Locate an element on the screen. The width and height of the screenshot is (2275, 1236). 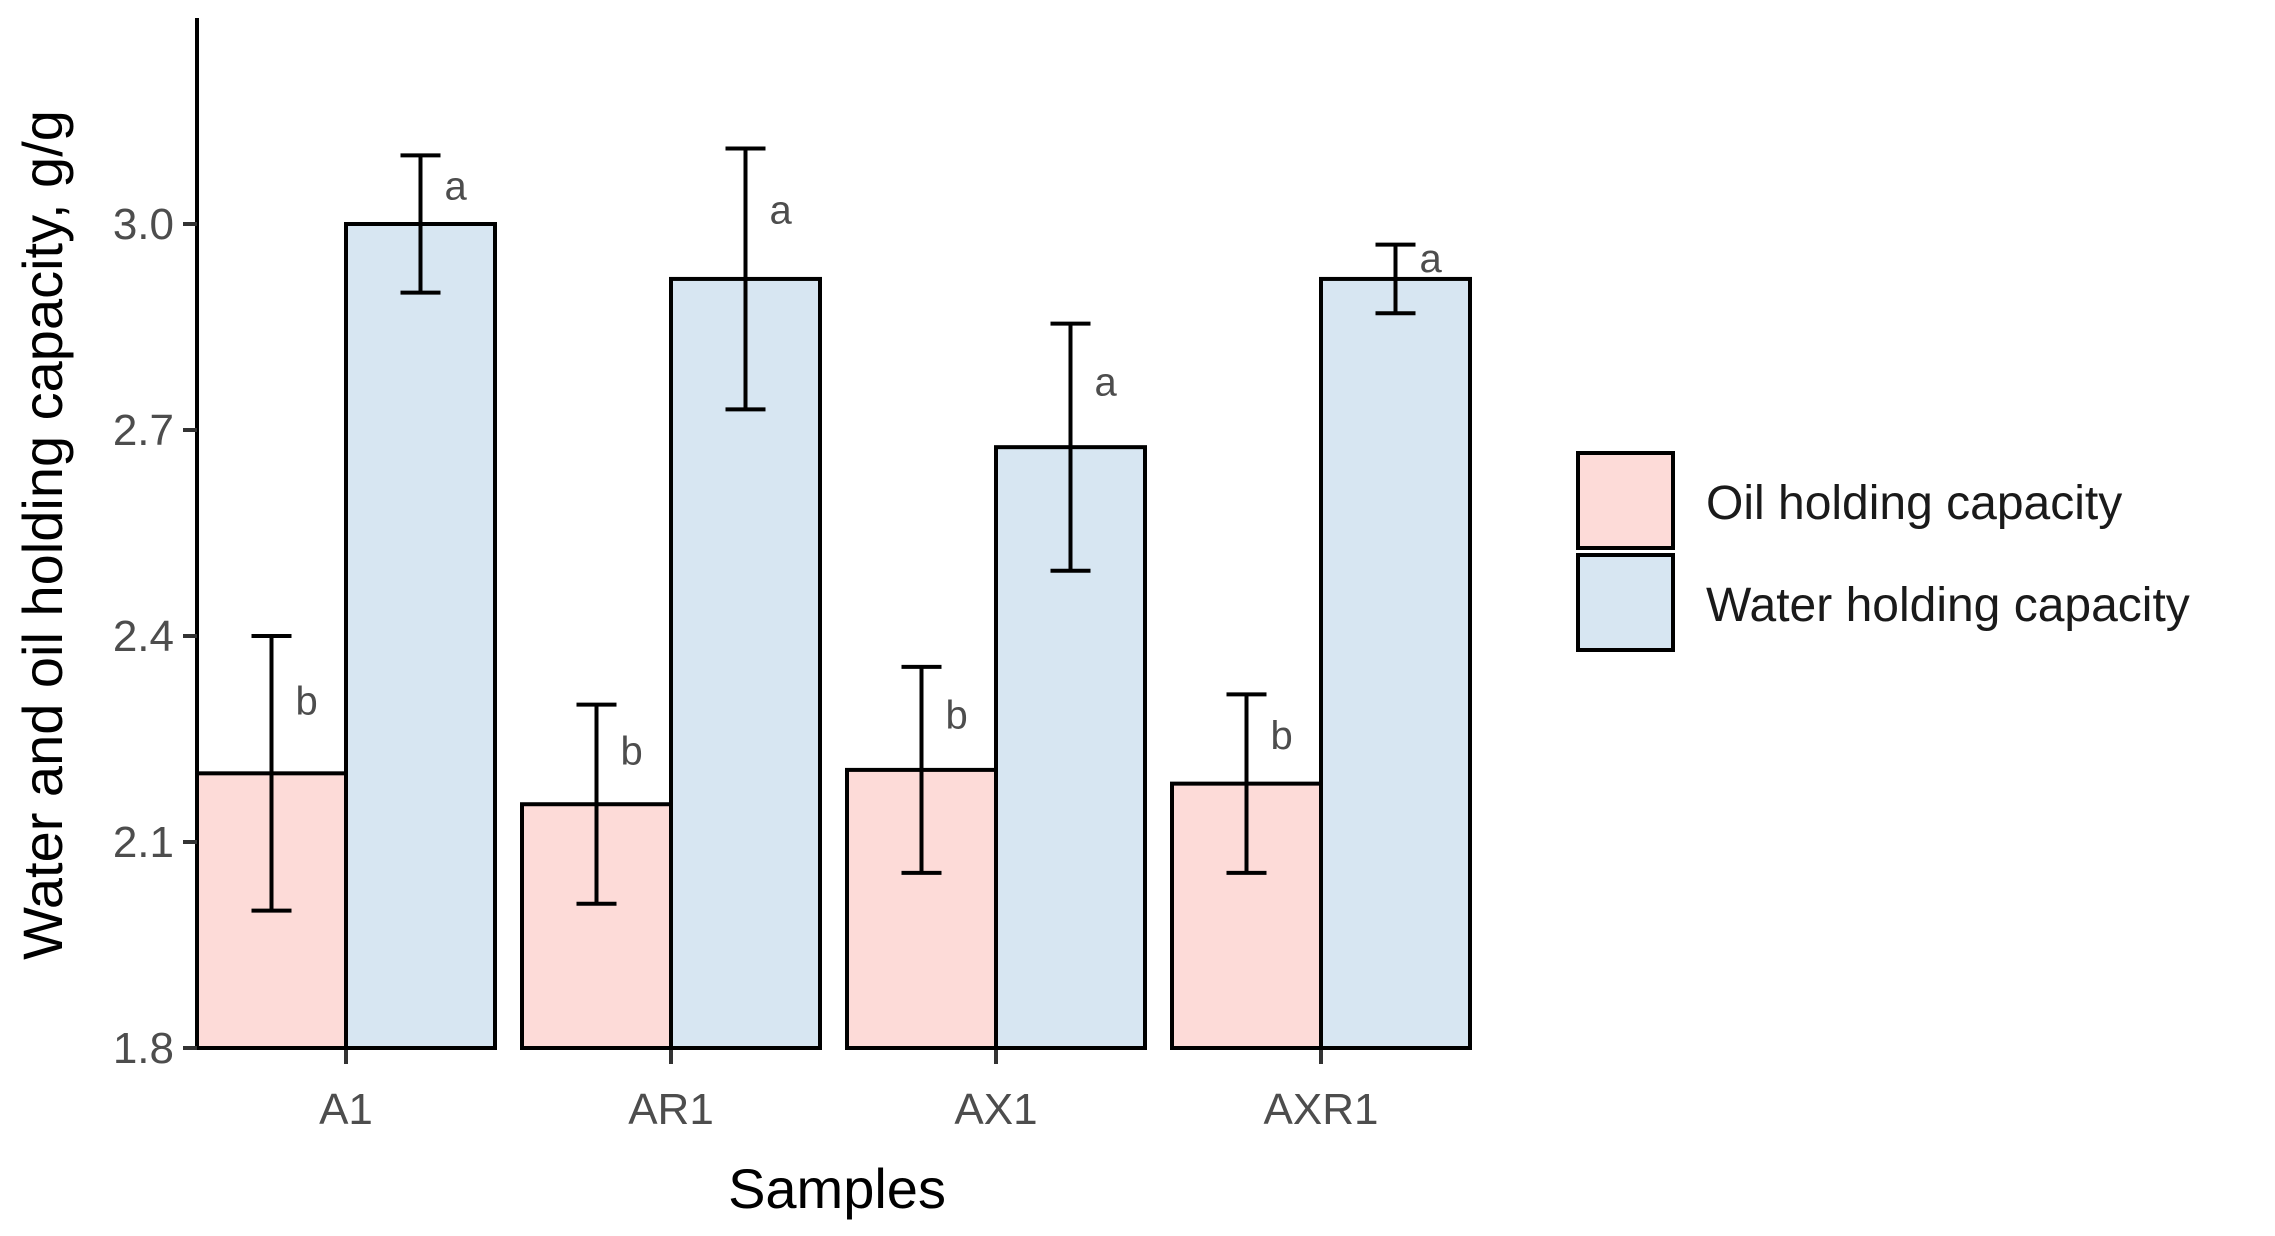
significance-label-water-axr1: a is located at coordinates (1431, 259).